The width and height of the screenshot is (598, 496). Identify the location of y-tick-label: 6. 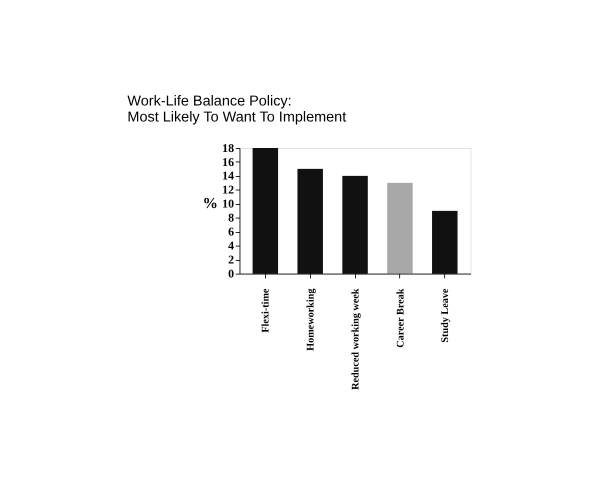
(231, 231).